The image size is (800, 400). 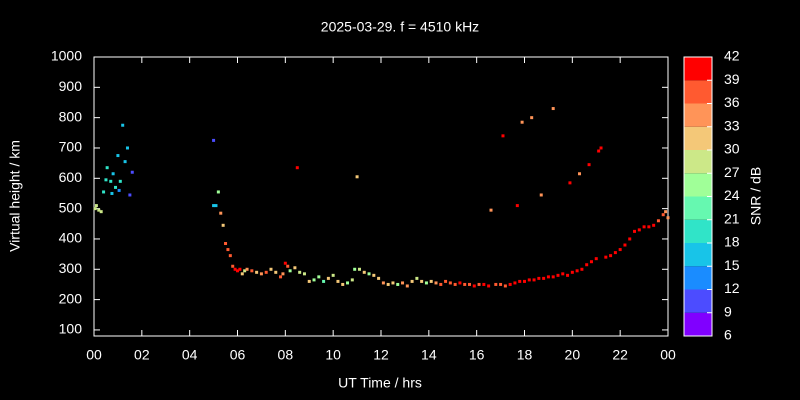 I want to click on x-tick-label: 04, so click(x=190, y=355).